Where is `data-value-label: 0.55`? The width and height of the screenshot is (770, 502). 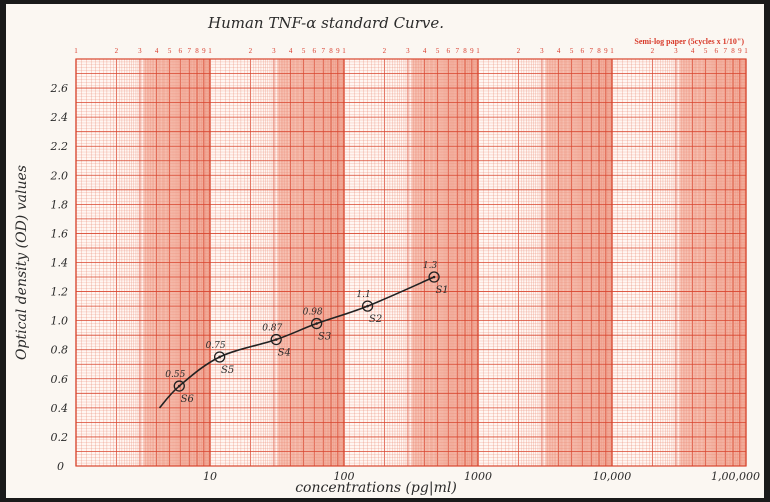 data-value-label: 0.55 is located at coordinates (175, 375).